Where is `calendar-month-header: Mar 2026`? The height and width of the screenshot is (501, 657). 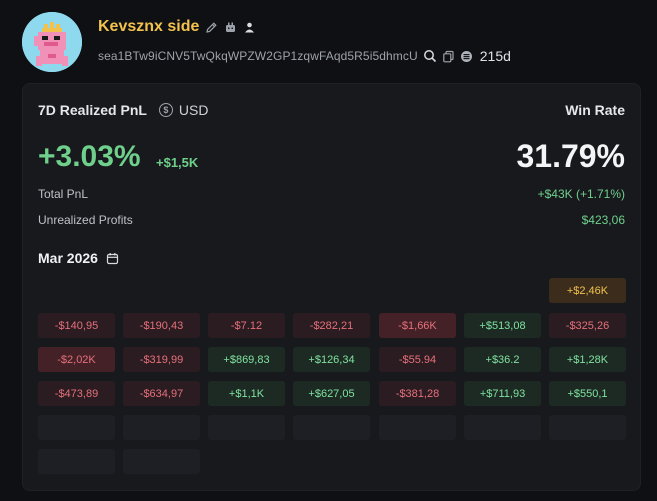
calendar-month-header: Mar 2026 is located at coordinates (78, 258).